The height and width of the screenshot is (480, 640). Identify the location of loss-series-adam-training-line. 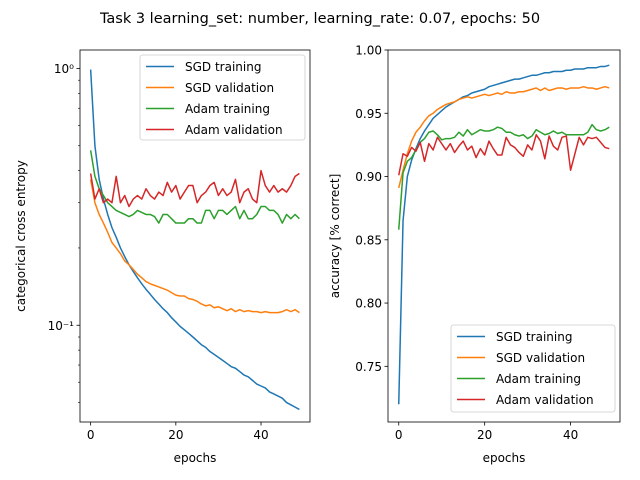
(194, 187).